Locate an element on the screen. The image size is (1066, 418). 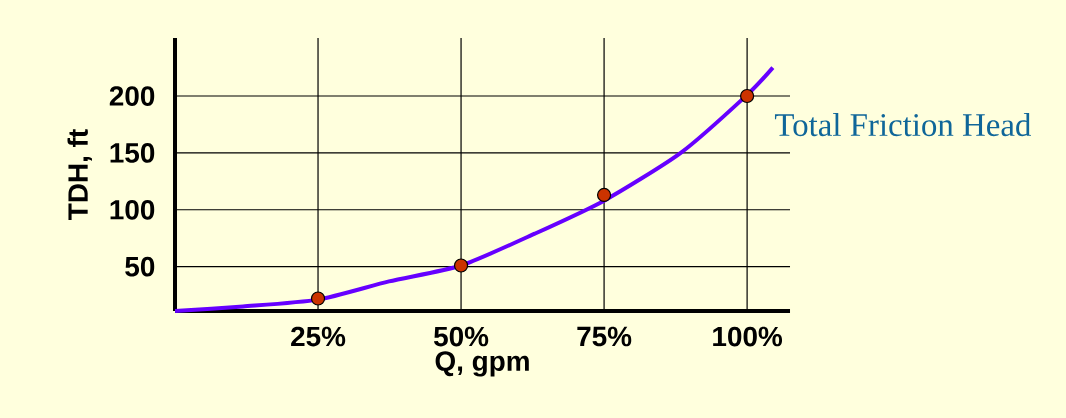
x-tick-label: 25% is located at coordinates (318, 336).